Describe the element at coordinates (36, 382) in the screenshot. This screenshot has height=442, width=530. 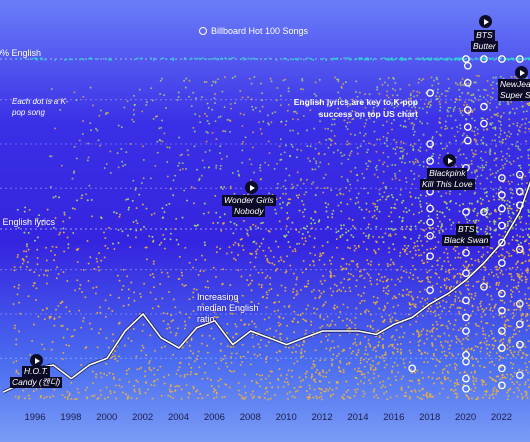
I see `annotation-song: Candy (캔디)` at that location.